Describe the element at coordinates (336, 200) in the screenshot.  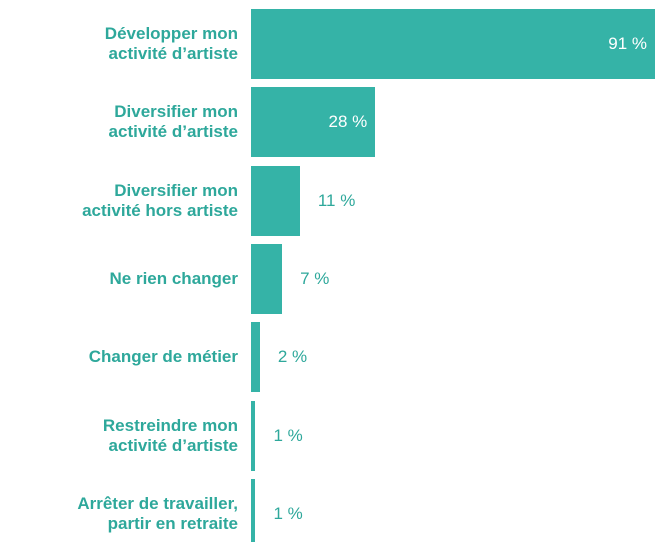
I see `value-label: 11 %` at that location.